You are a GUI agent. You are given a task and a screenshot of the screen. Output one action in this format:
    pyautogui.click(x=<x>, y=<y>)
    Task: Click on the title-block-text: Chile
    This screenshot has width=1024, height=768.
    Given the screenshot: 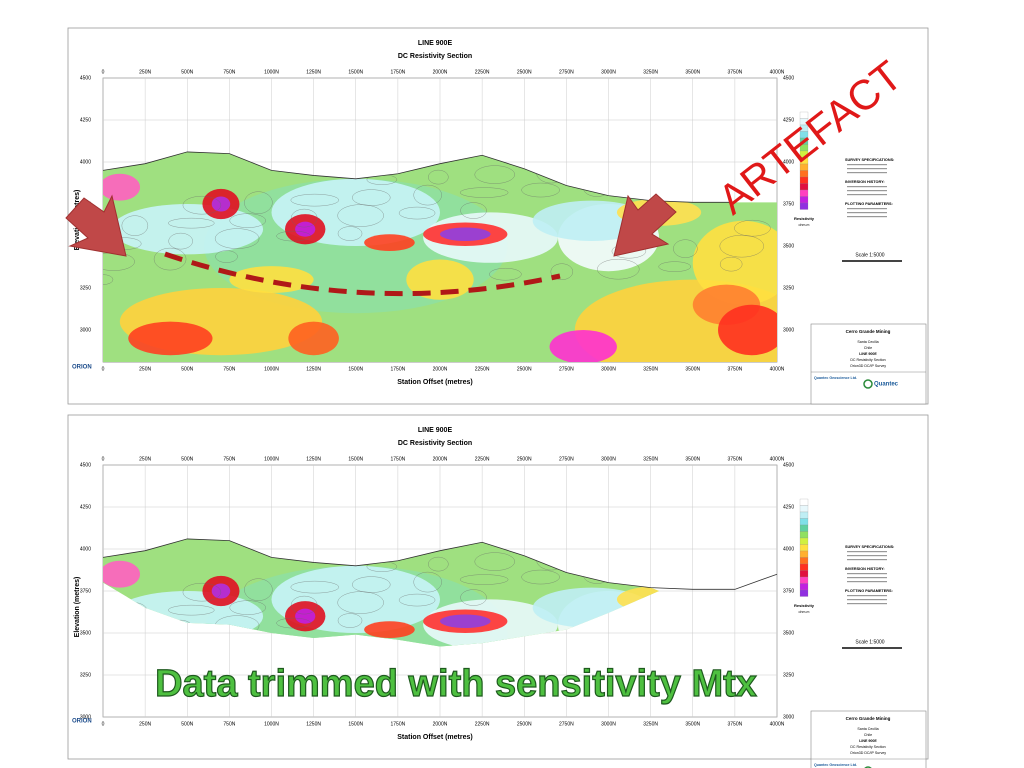 What is the action you would take?
    pyautogui.click(x=868, y=348)
    